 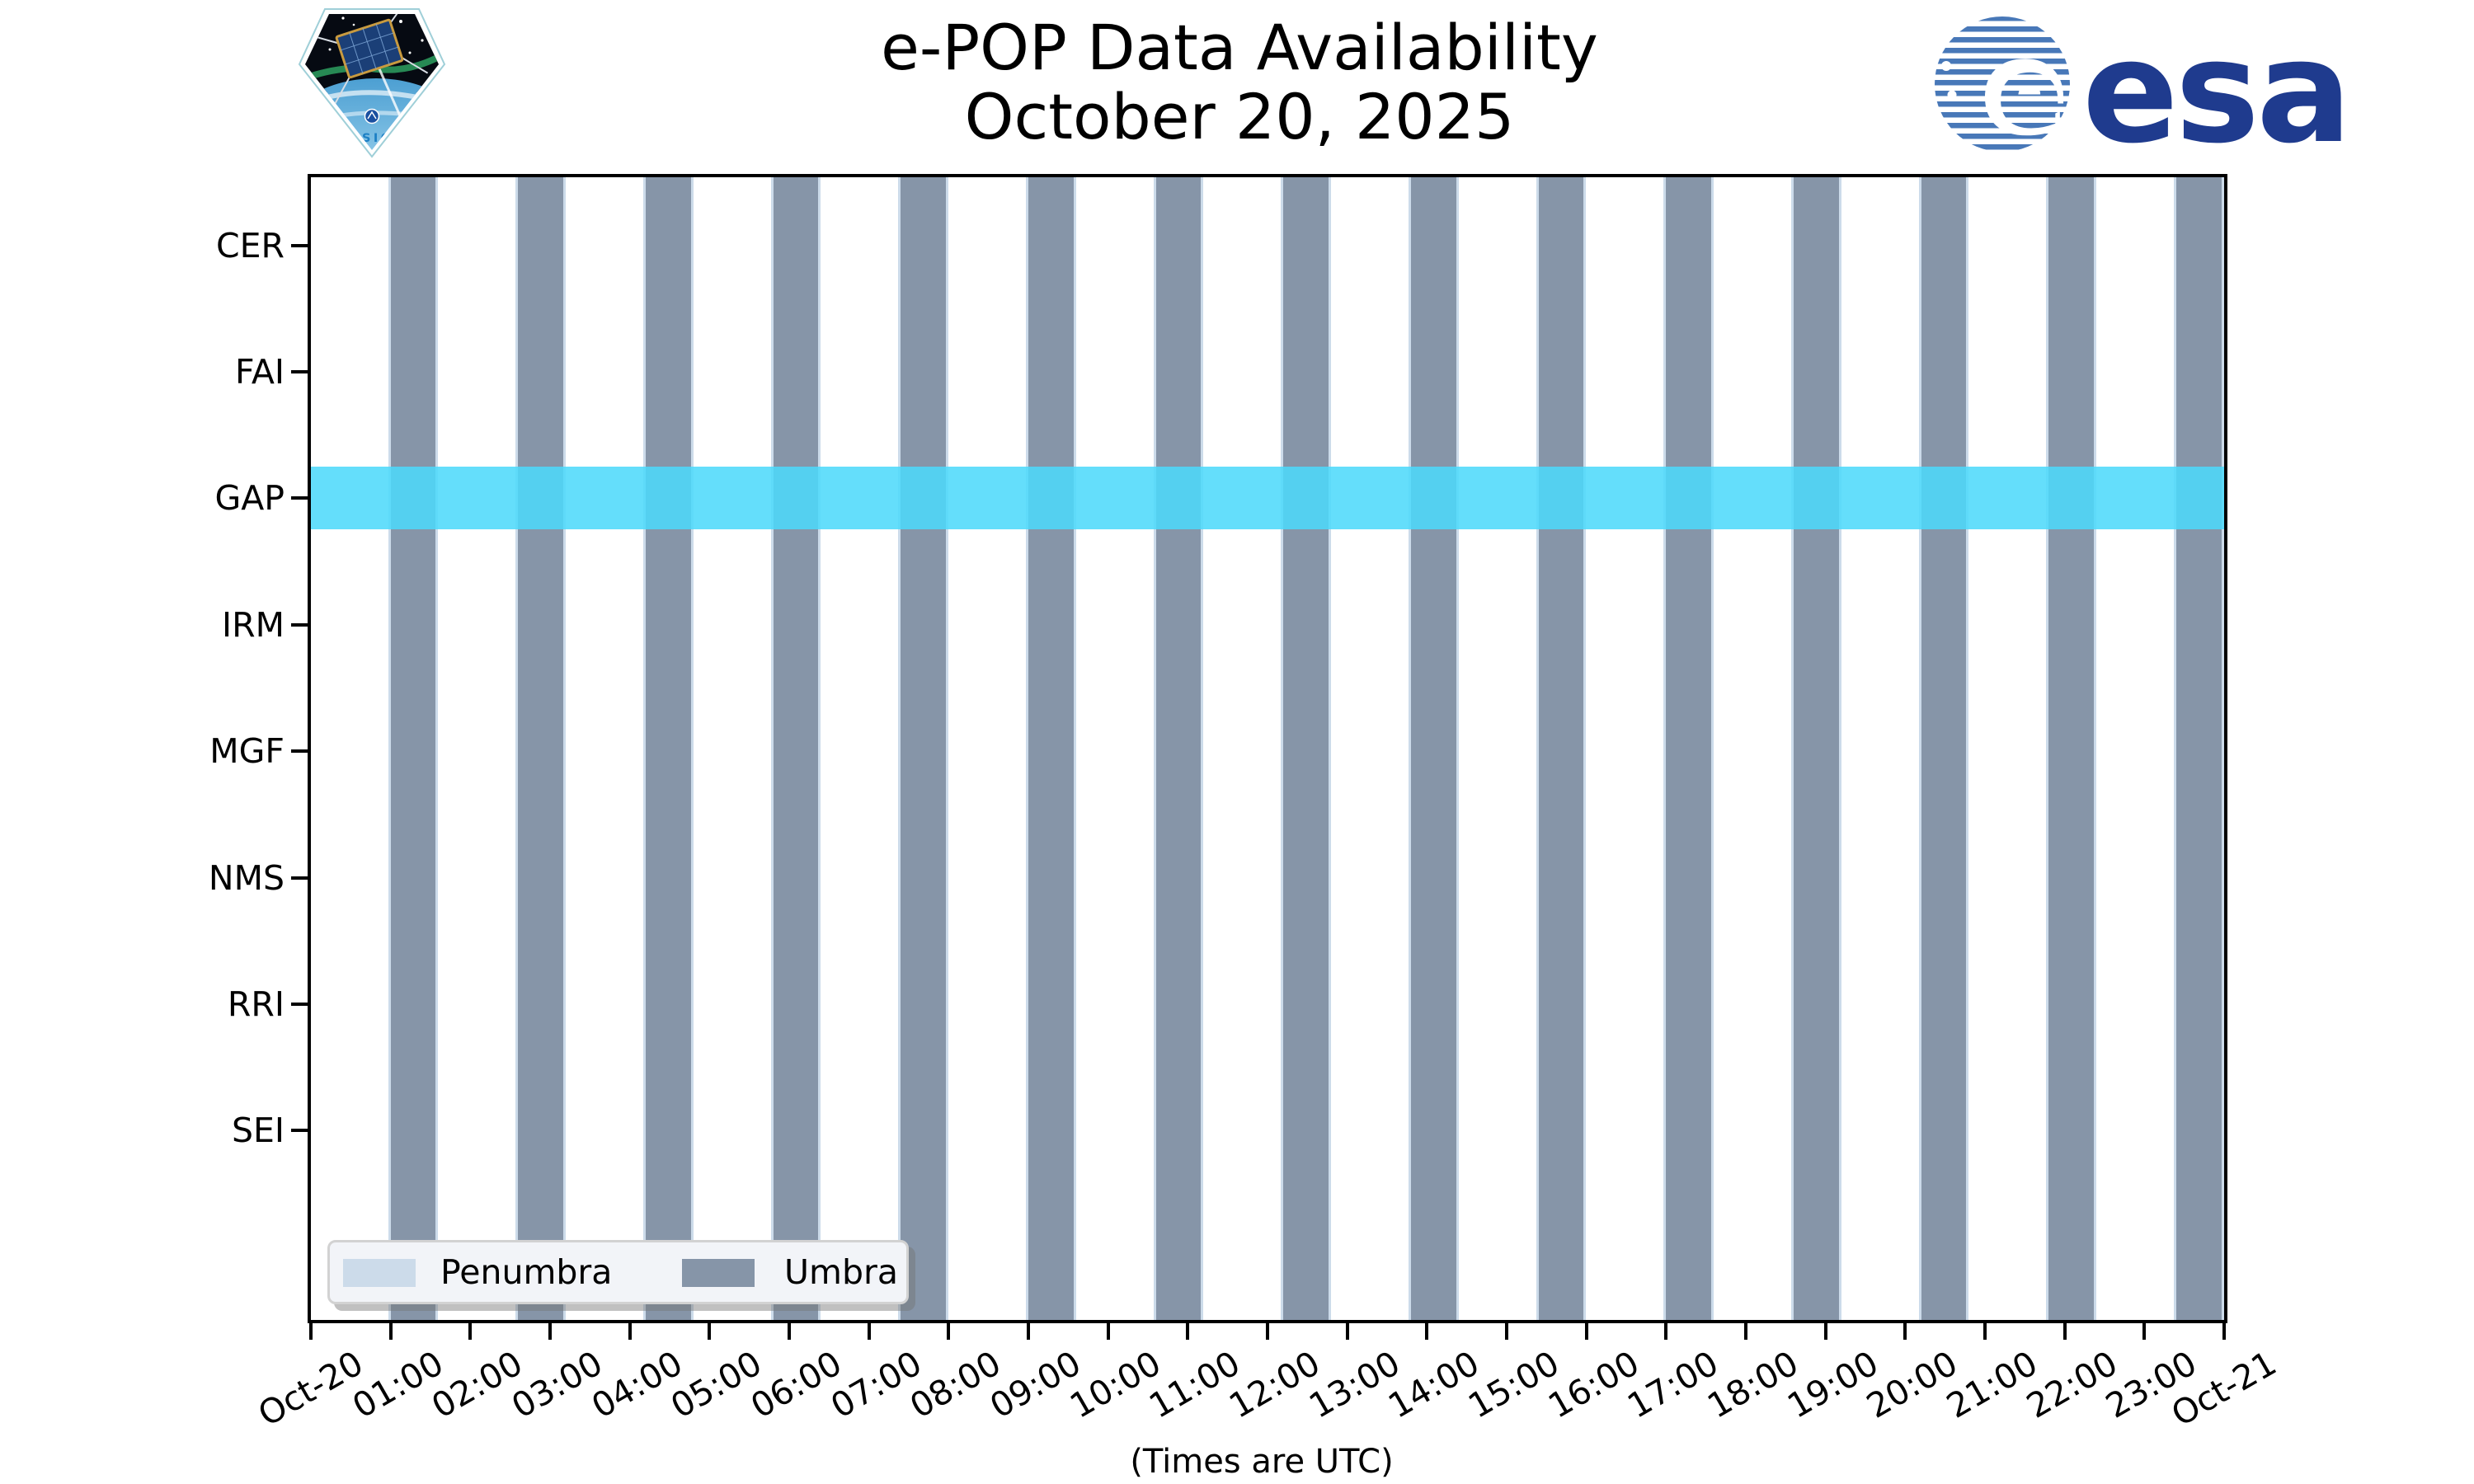 What do you see at coordinates (1194, 1384) in the screenshot?
I see `x-tick-label-11-00: 11:00` at bounding box center [1194, 1384].